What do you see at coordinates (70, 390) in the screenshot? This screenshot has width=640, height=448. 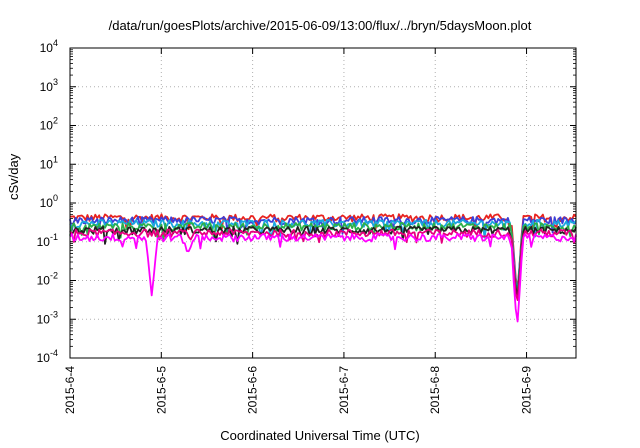 I see `x-tick-label: 2015-6-4` at bounding box center [70, 390].